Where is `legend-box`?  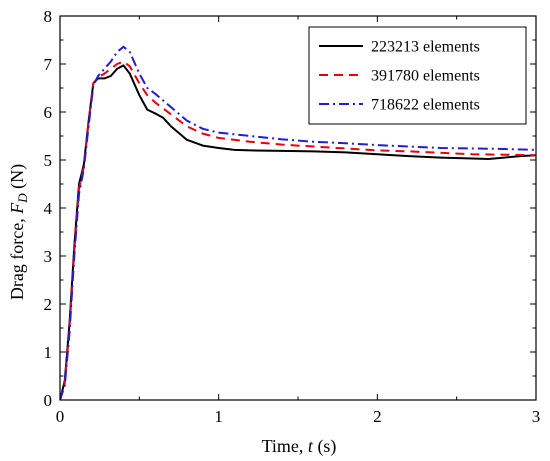
legend-box is located at coordinates (417, 75).